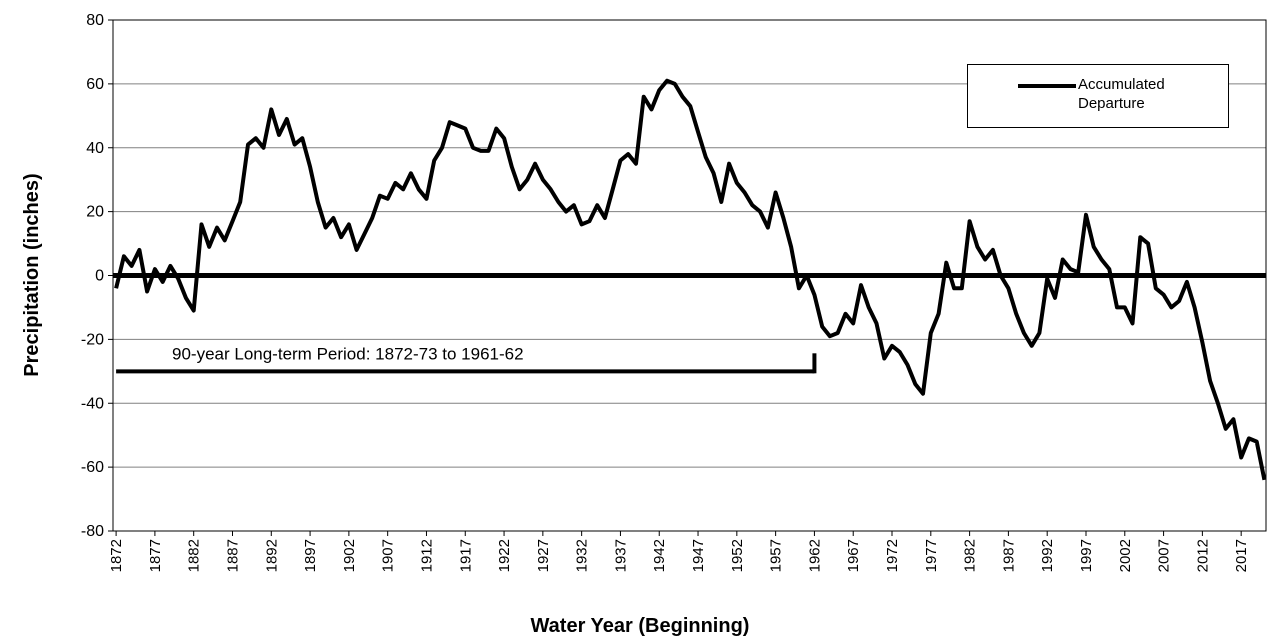  What do you see at coordinates (1241, 555) in the screenshot?
I see `x-tick-label: 2017` at bounding box center [1241, 555].